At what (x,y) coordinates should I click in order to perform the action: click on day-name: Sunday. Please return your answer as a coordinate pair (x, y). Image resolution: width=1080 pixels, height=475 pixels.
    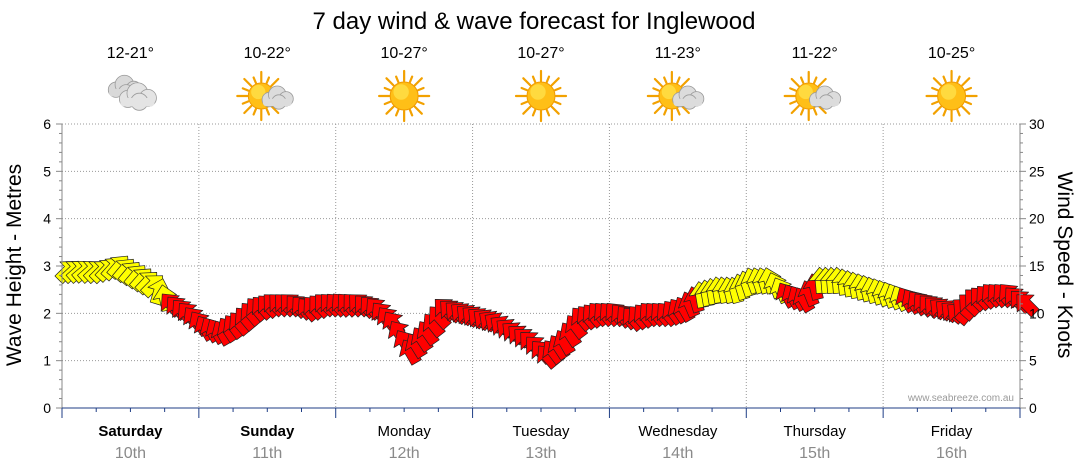
    Looking at the image, I should click on (267, 431).